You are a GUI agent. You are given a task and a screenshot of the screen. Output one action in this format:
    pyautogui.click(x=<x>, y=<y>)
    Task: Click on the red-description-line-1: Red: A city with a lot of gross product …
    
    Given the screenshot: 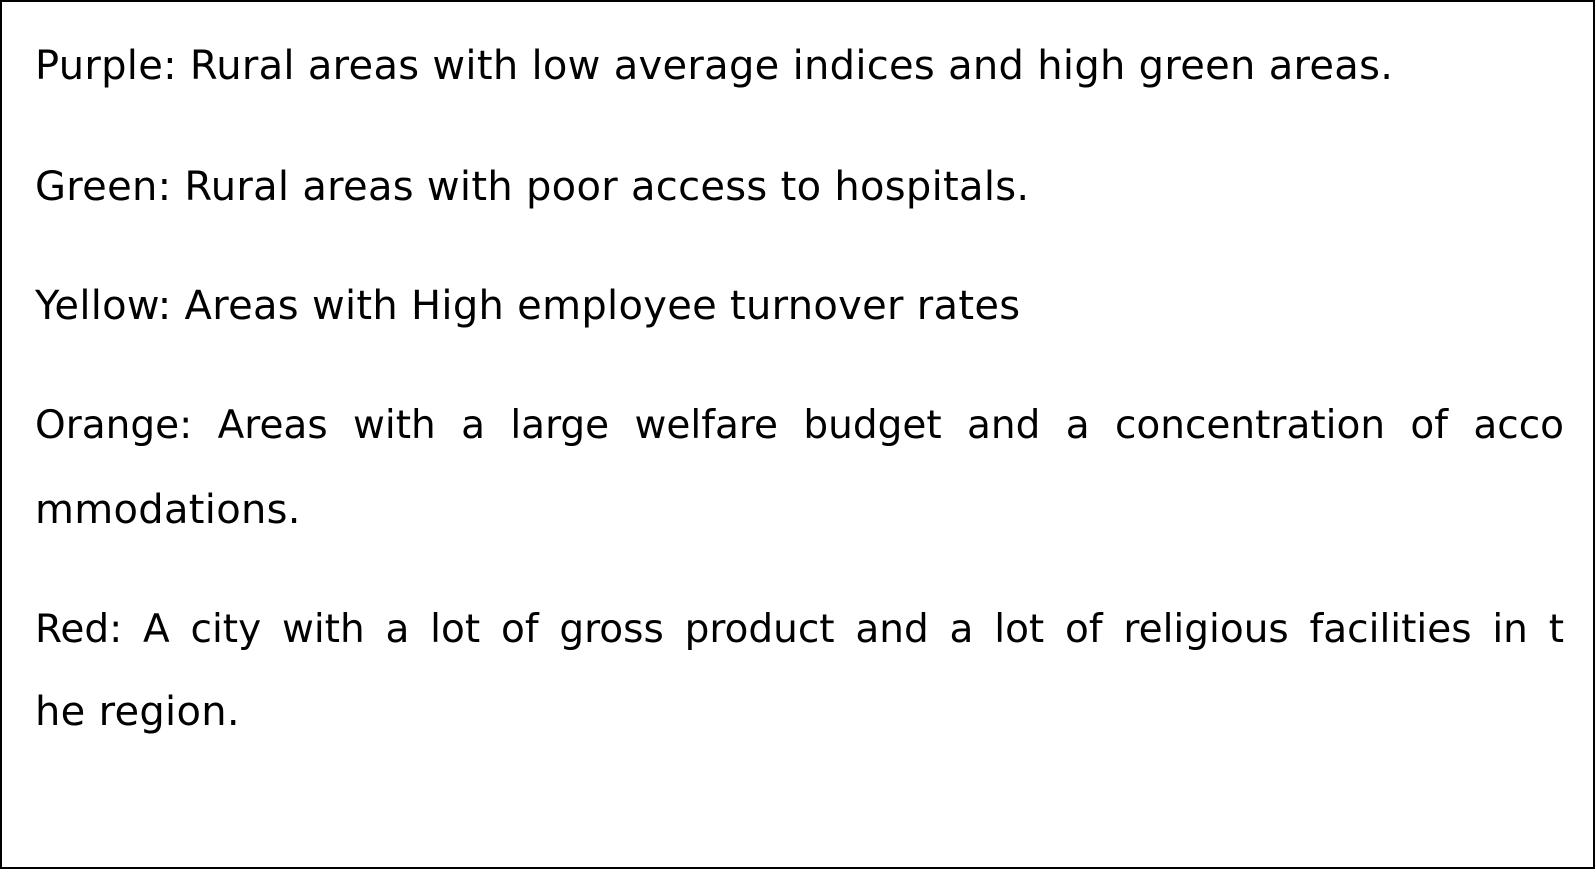 What is the action you would take?
    pyautogui.click(x=799, y=629)
    